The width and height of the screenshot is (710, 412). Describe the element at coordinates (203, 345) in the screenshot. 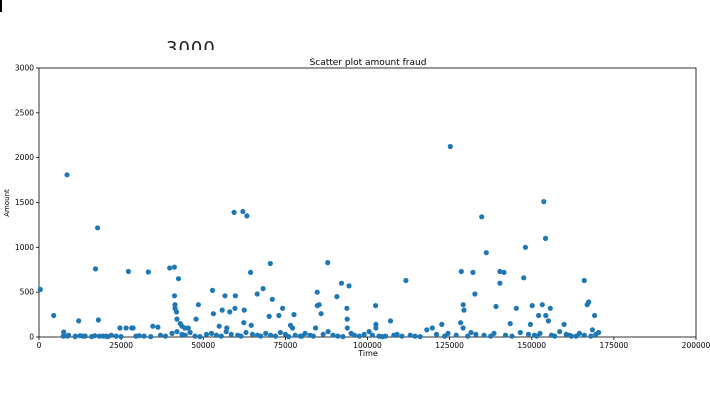

I see `x-tick-label: 50000` at that location.